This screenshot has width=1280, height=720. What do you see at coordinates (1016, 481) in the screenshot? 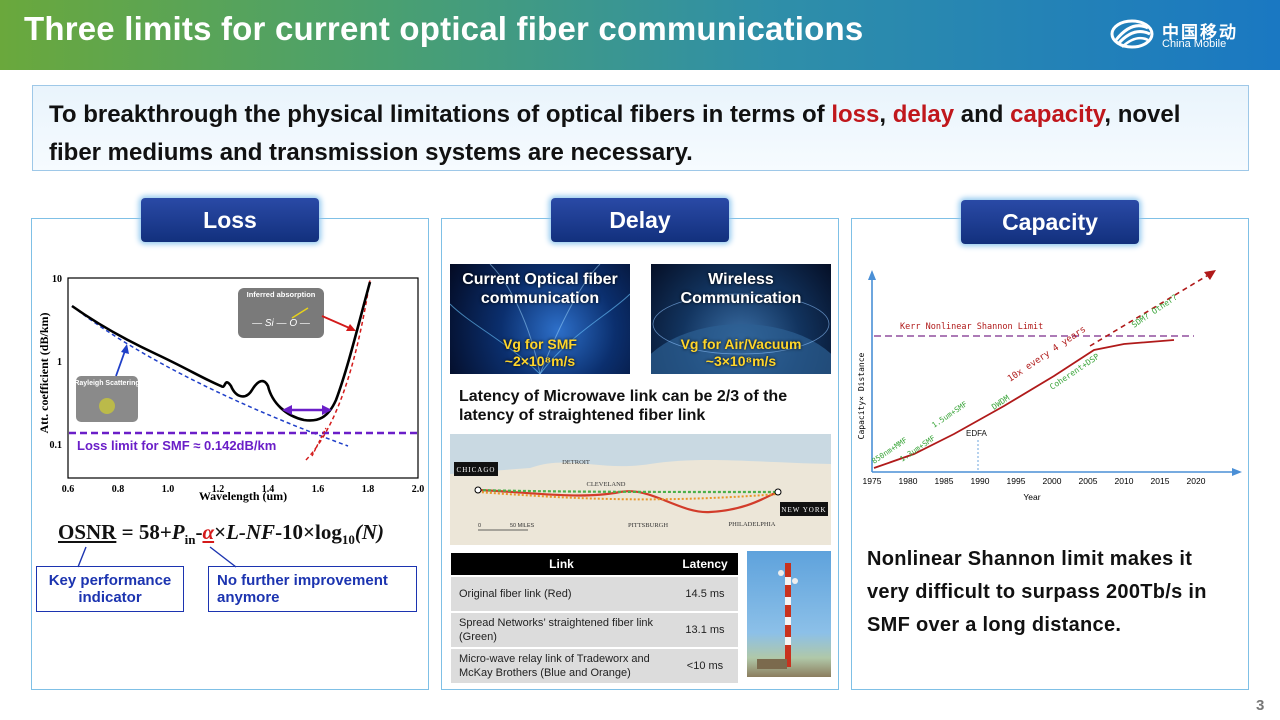
I see `cap-xtick: 1995` at bounding box center [1016, 481].